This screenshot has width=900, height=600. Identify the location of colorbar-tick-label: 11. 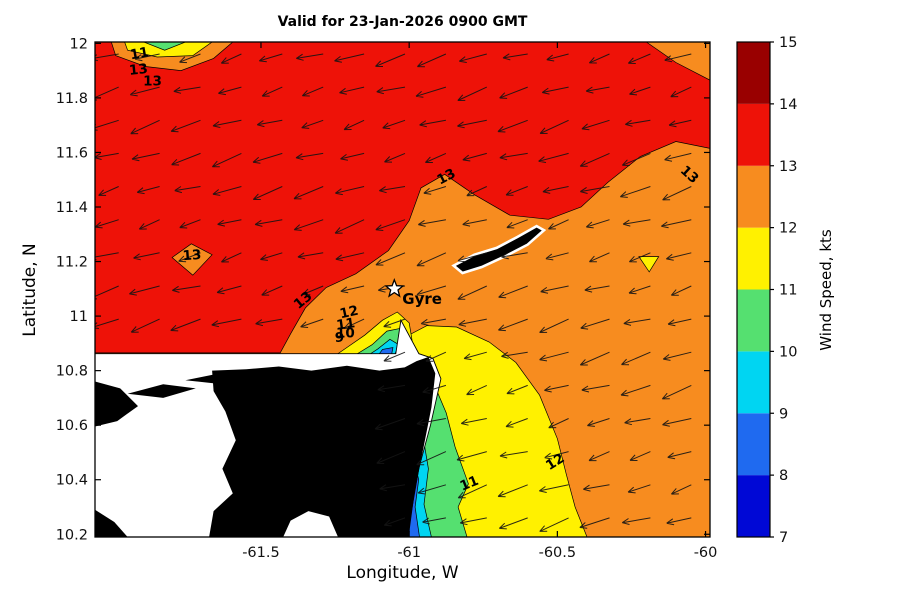
(788, 291).